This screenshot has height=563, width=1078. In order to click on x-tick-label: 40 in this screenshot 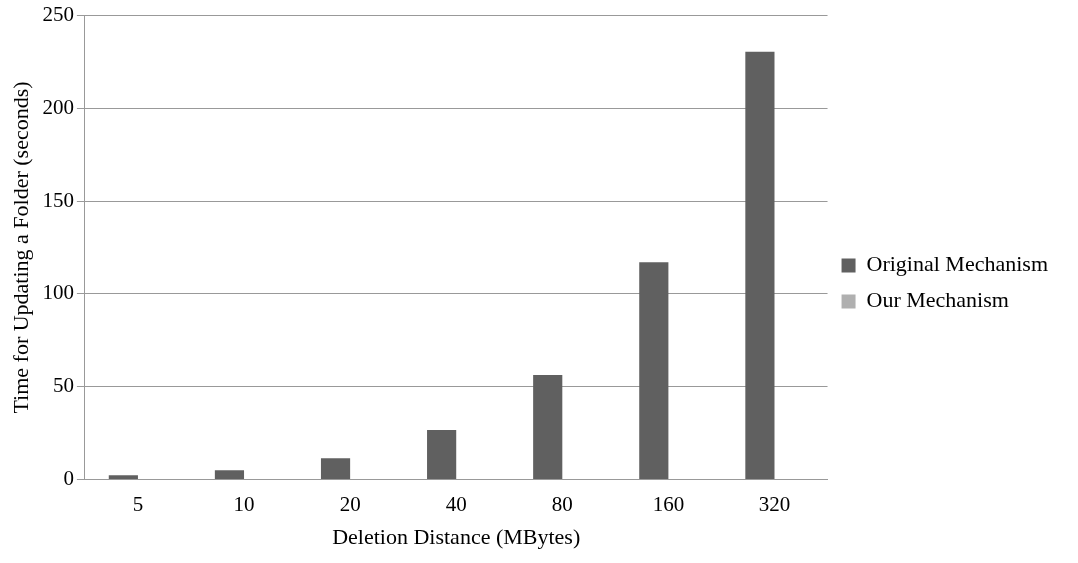, I will do `click(456, 503)`.